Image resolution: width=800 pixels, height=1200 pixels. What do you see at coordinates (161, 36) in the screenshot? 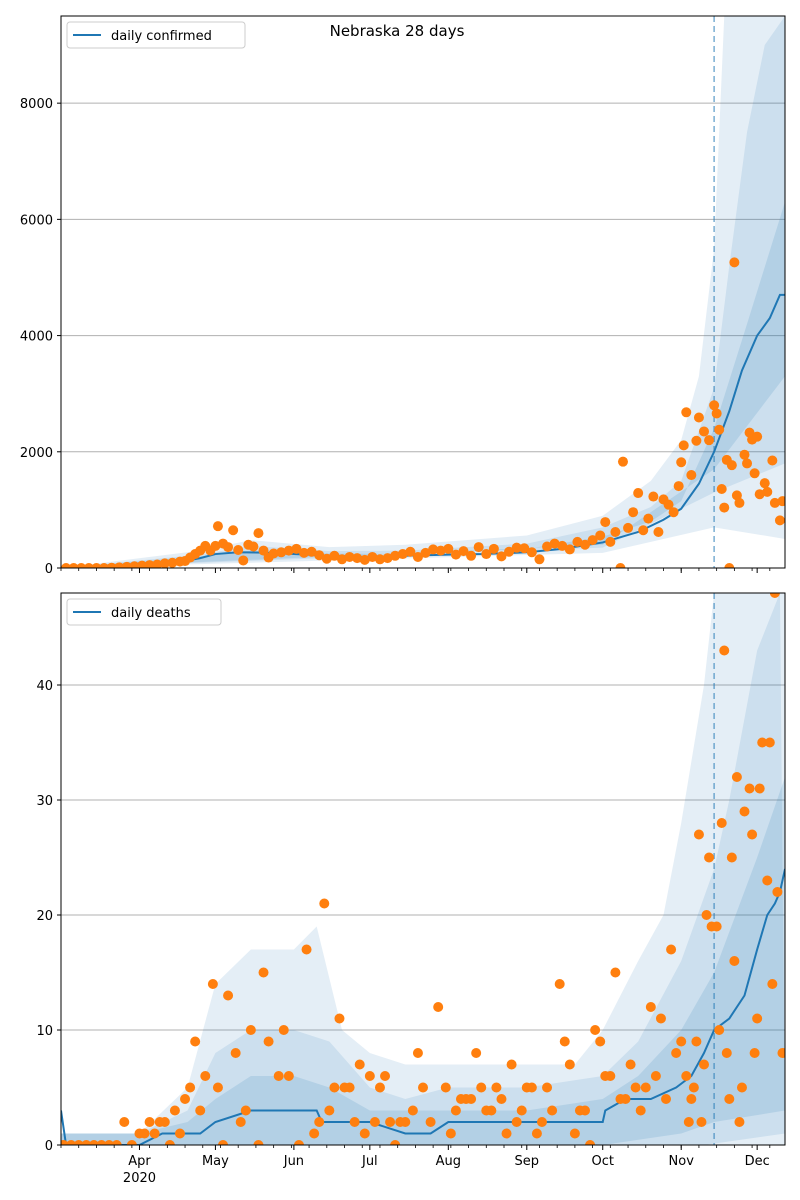
I see `legend-label: daily confirmed` at bounding box center [161, 36].